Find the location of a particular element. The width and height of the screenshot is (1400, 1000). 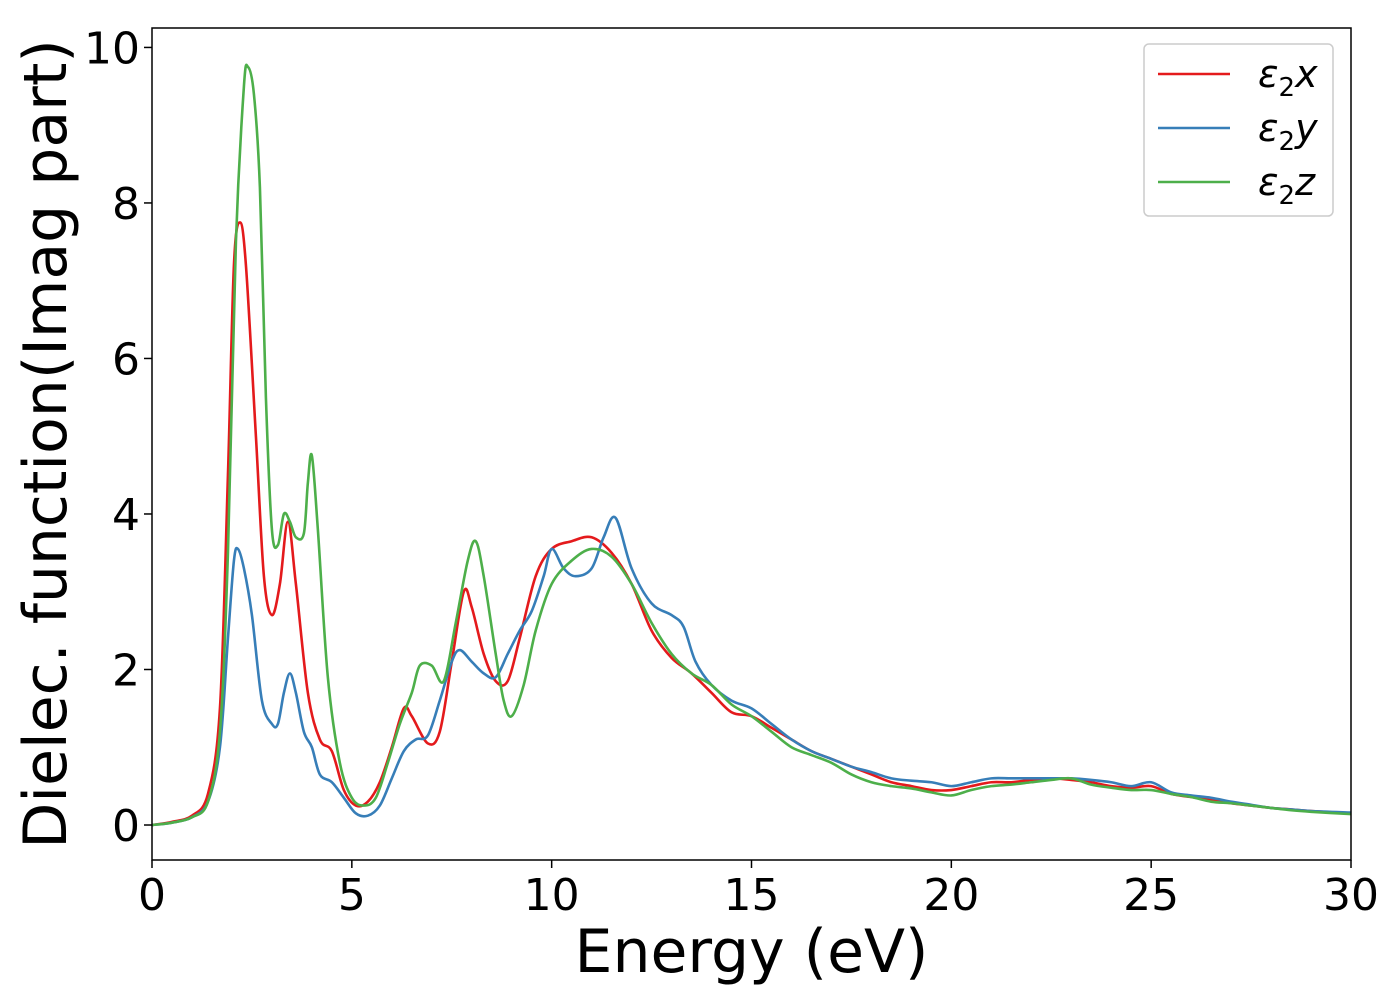

x-axis-ticks: 0 5 10 15 20 25 30 is located at coordinates (758, 890).